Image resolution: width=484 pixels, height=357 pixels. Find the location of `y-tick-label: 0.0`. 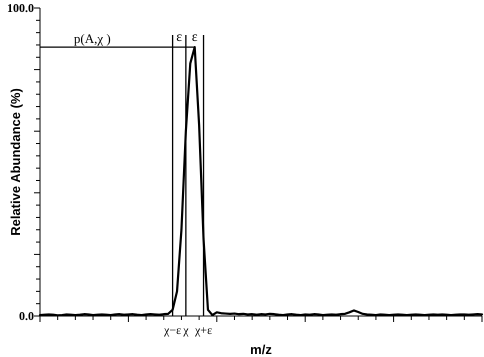

y-tick-label: 0.0 is located at coordinates (26, 316).